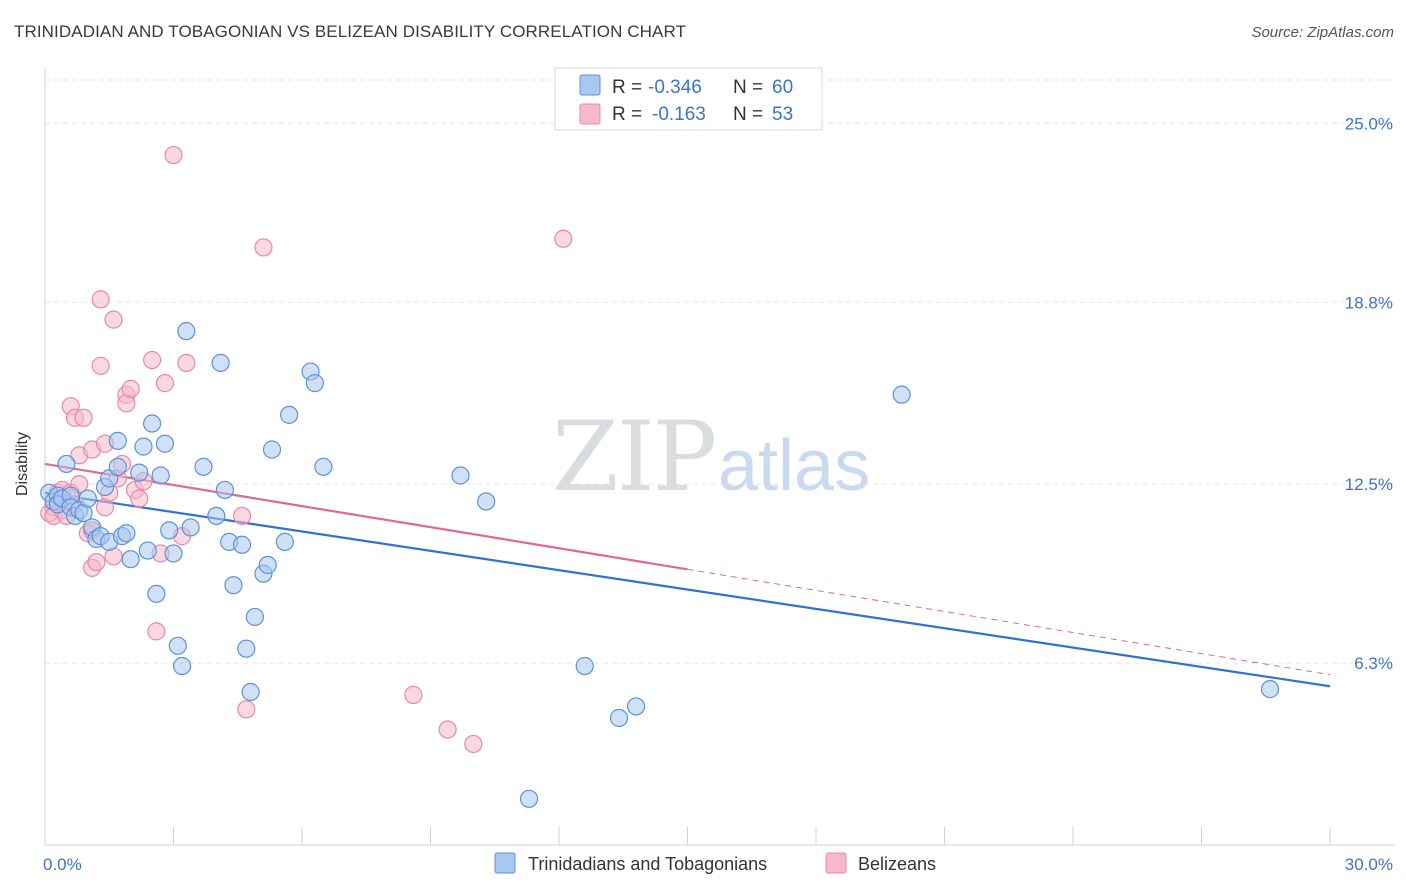 This screenshot has height=892, width=1406. I want to click on legend-n-value-1: 60, so click(782, 87).